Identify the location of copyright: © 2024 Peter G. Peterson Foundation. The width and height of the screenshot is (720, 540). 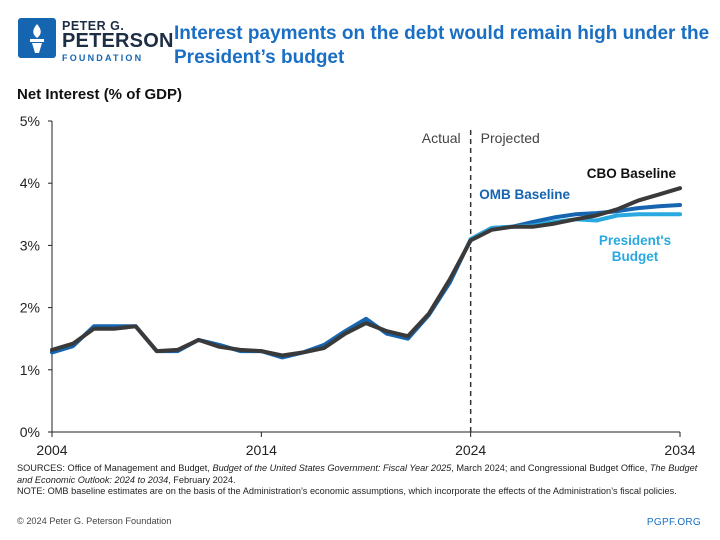
(94, 521).